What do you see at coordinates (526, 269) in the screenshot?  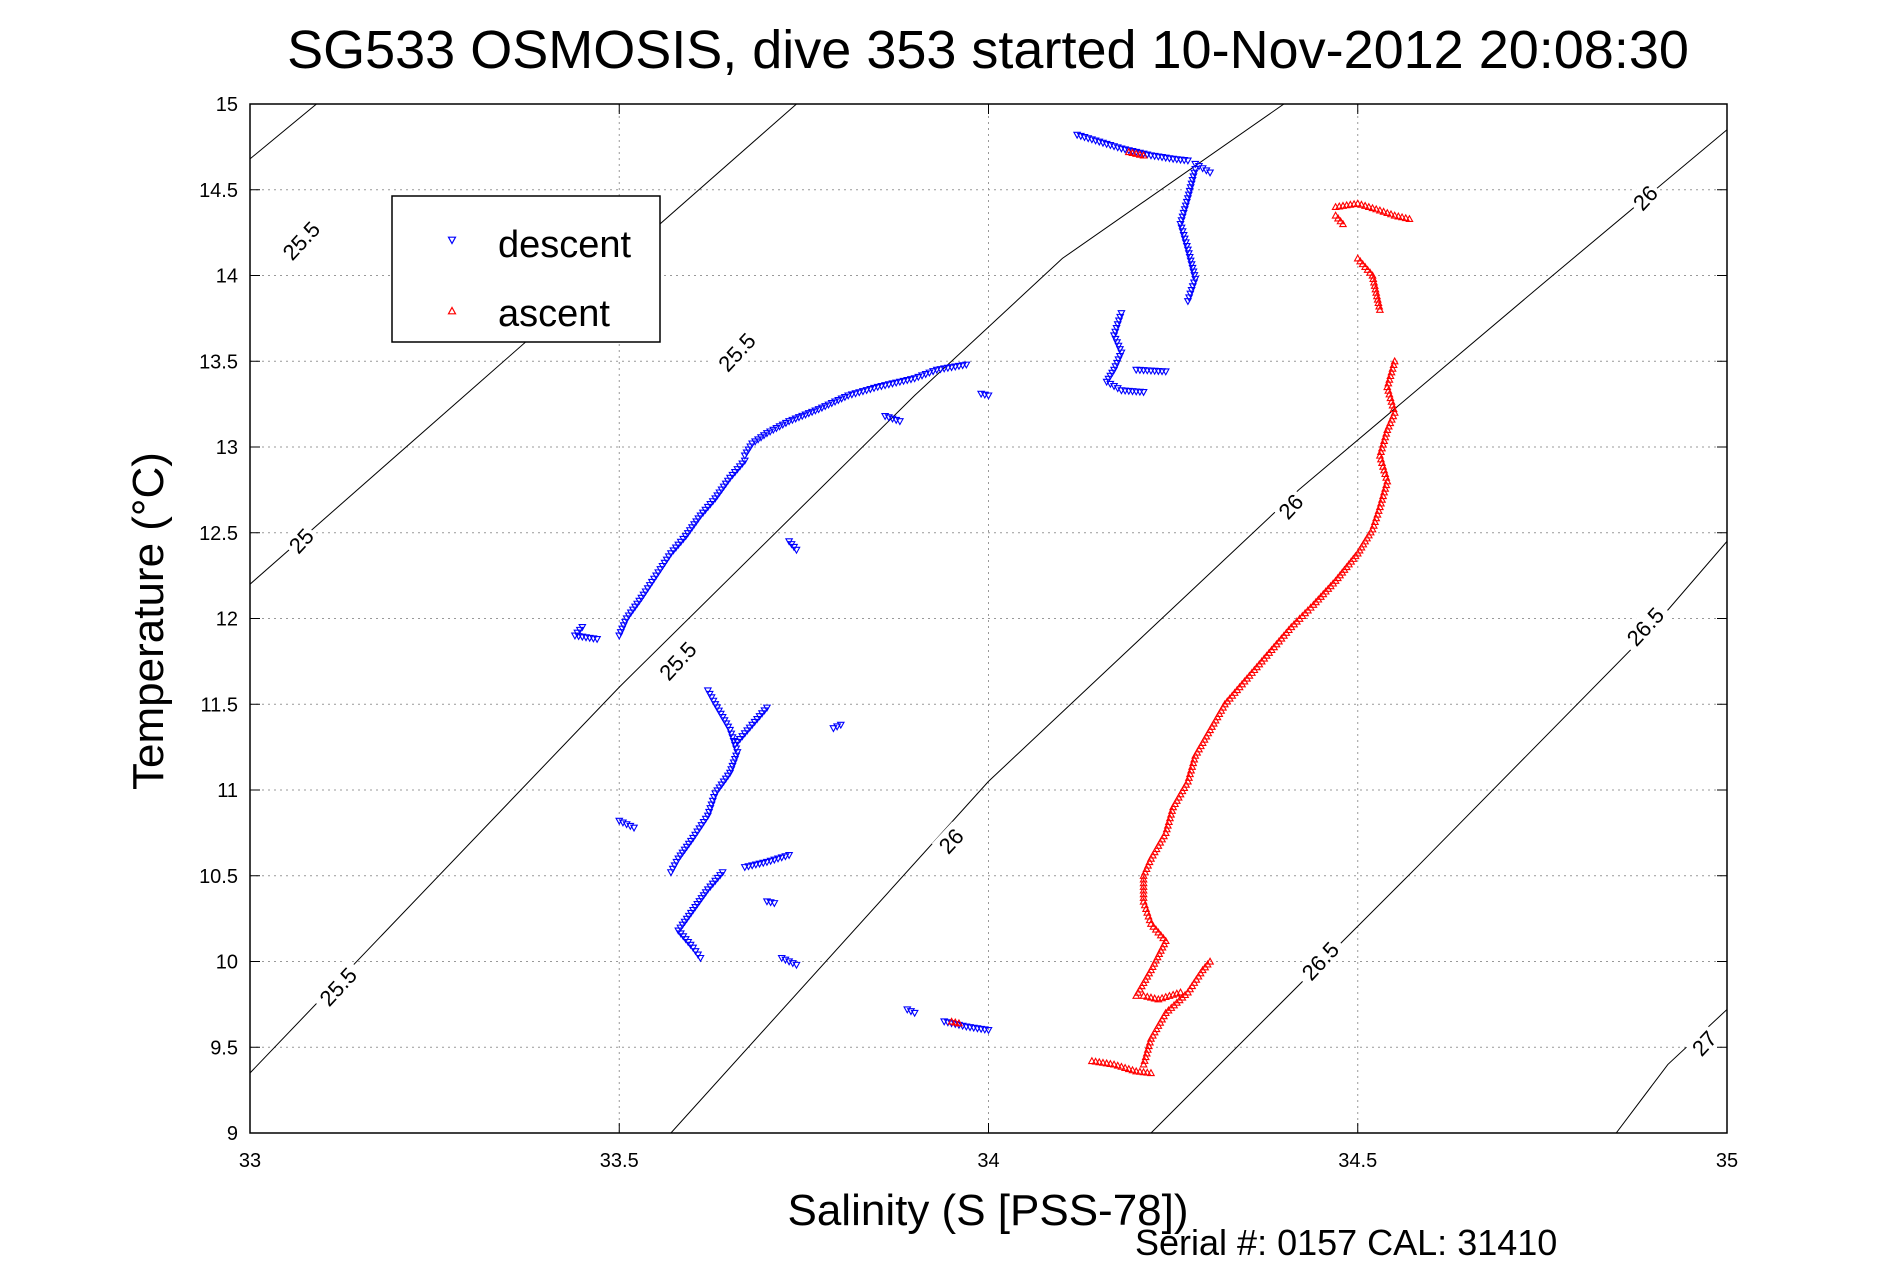 I see `legend-box` at bounding box center [526, 269].